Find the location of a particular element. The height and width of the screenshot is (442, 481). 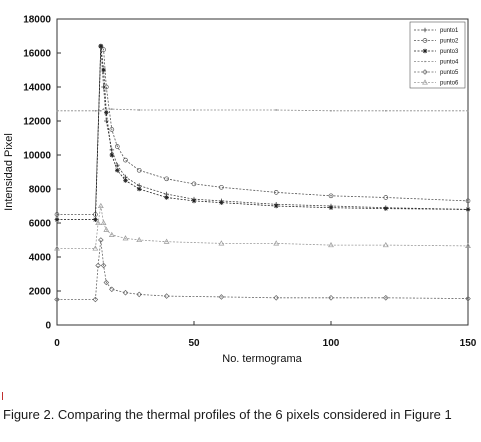

x-tick-label: 0 is located at coordinates (57, 343).